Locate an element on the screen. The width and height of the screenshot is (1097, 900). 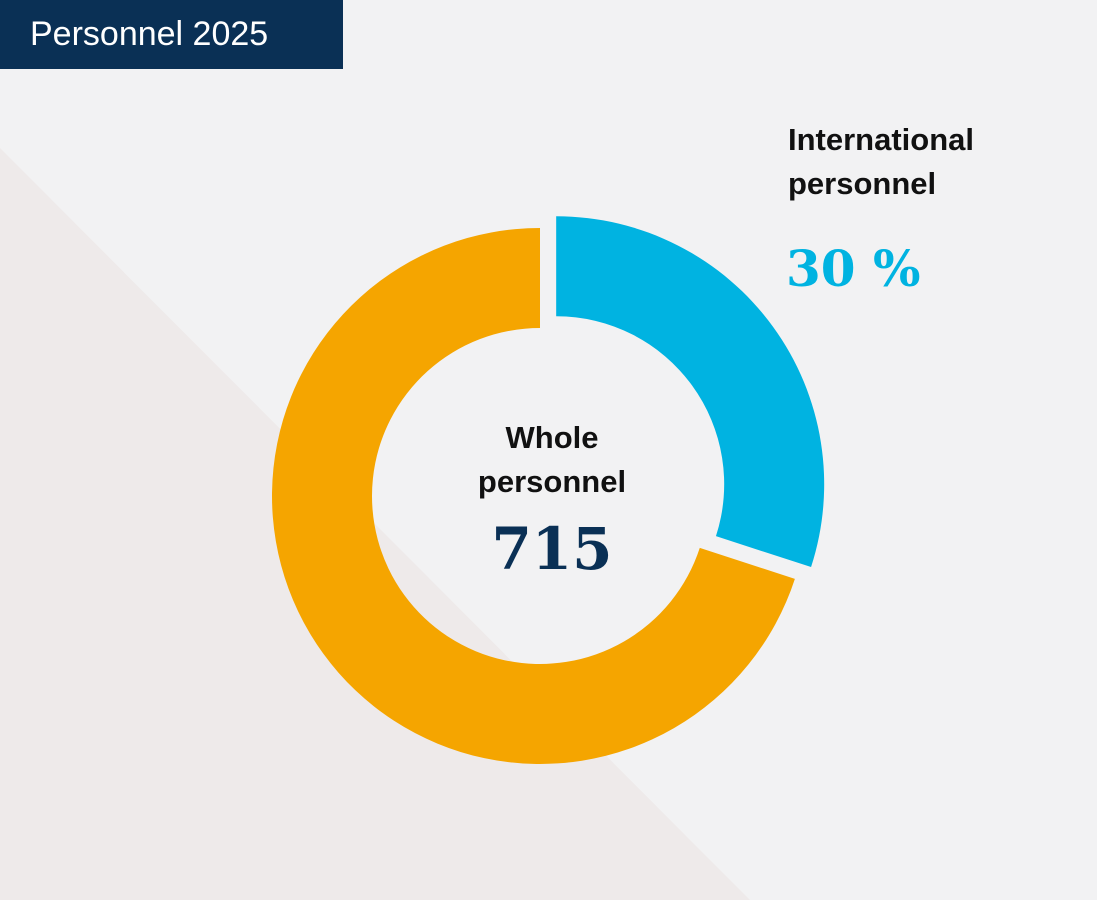
title-banner: Personnel 2025 is located at coordinates (171, 34).